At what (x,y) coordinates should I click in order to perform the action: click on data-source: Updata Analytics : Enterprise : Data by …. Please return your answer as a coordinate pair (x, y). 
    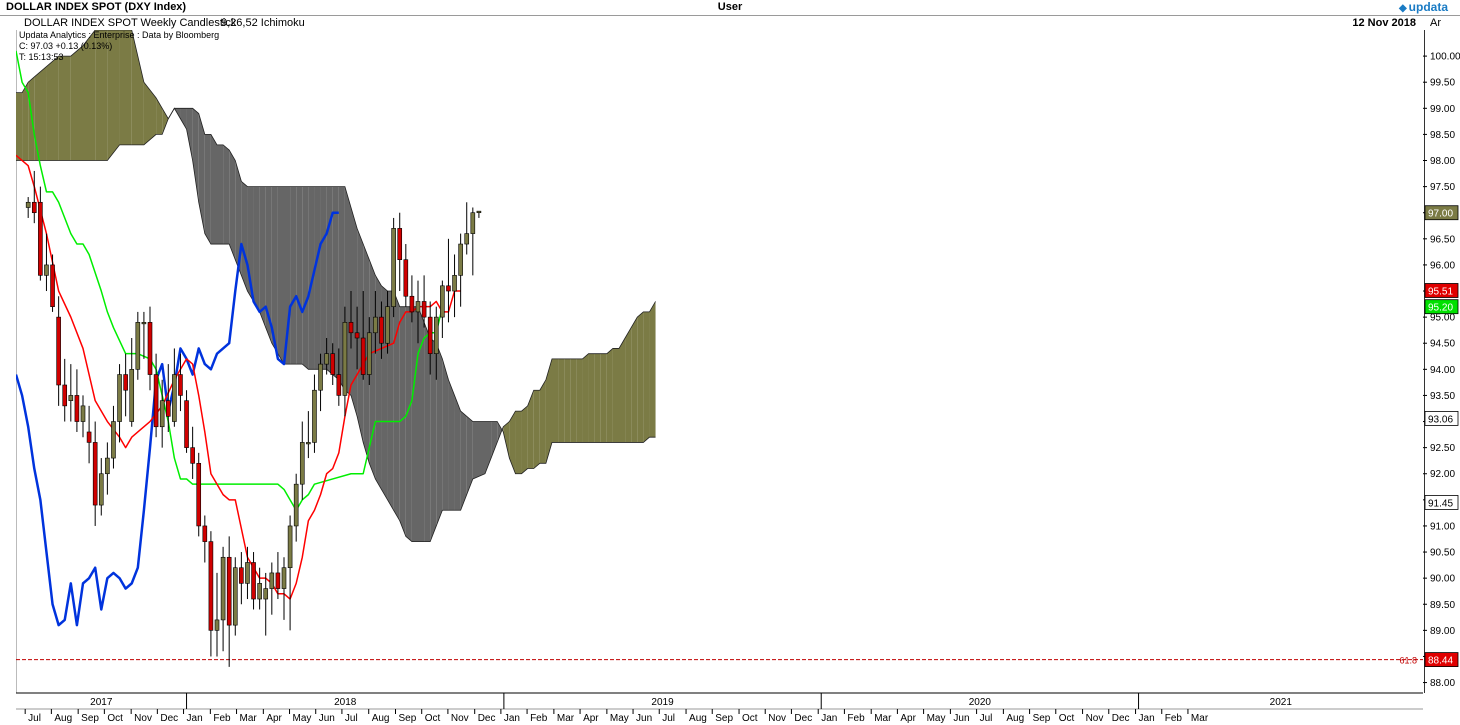
    Looking at the image, I should click on (119, 35).